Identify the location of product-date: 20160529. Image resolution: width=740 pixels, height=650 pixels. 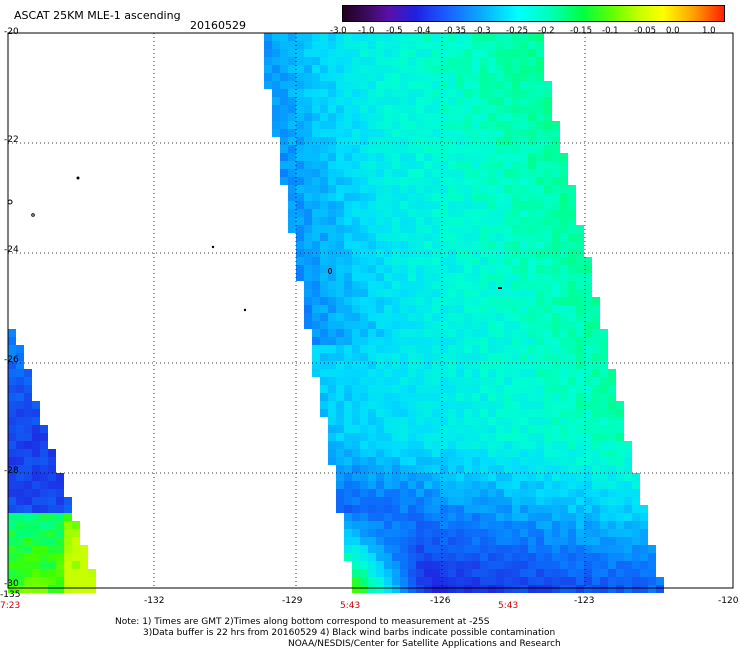
(218, 25).